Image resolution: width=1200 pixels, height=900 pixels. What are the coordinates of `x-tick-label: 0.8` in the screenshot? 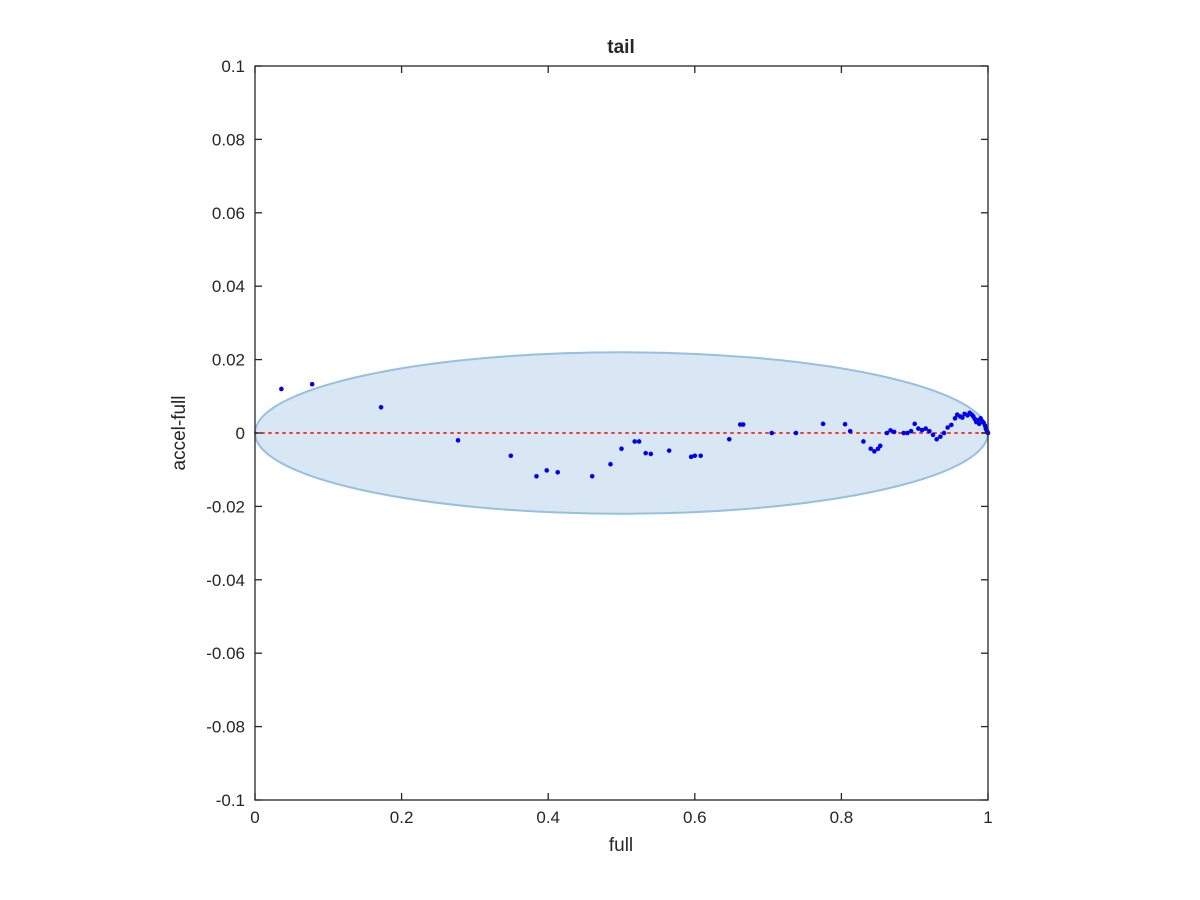 It's located at (842, 817).